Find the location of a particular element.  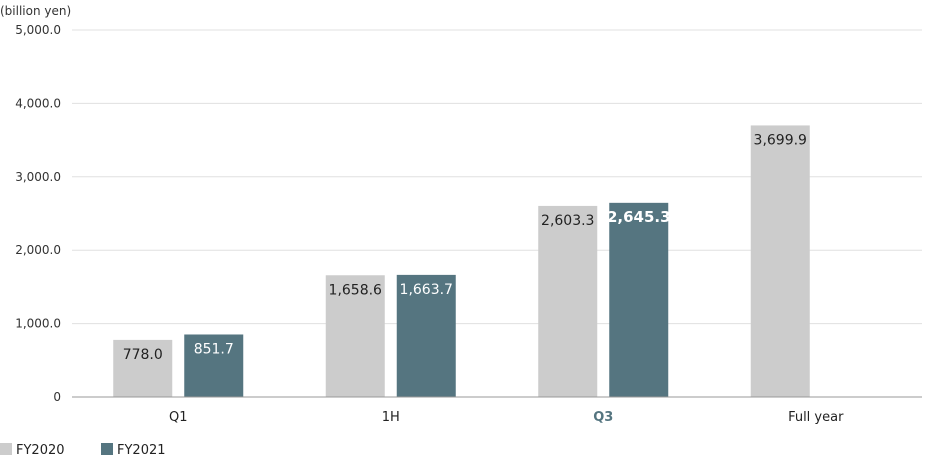

legend: FY2020 FY2021 is located at coordinates (83, 449).